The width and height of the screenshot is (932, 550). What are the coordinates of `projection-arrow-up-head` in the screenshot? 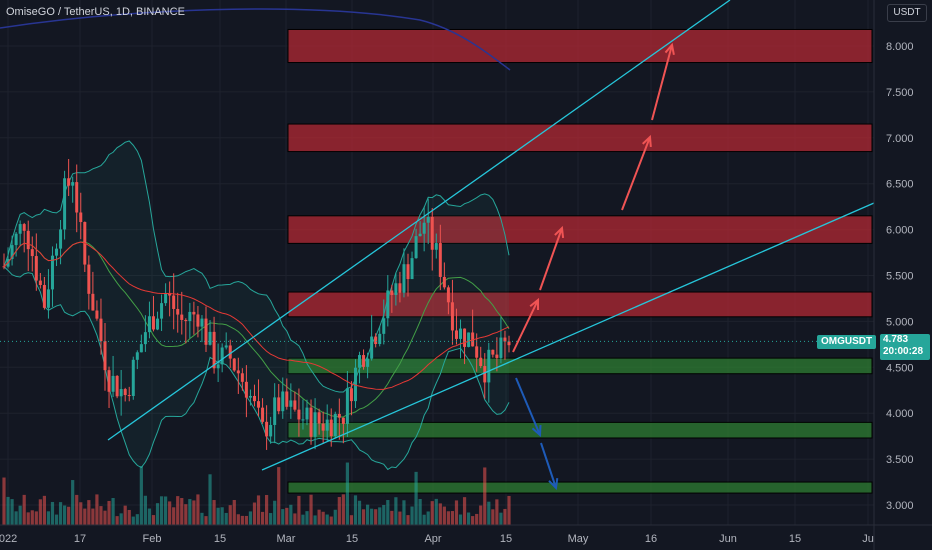 It's located at (647, 141).